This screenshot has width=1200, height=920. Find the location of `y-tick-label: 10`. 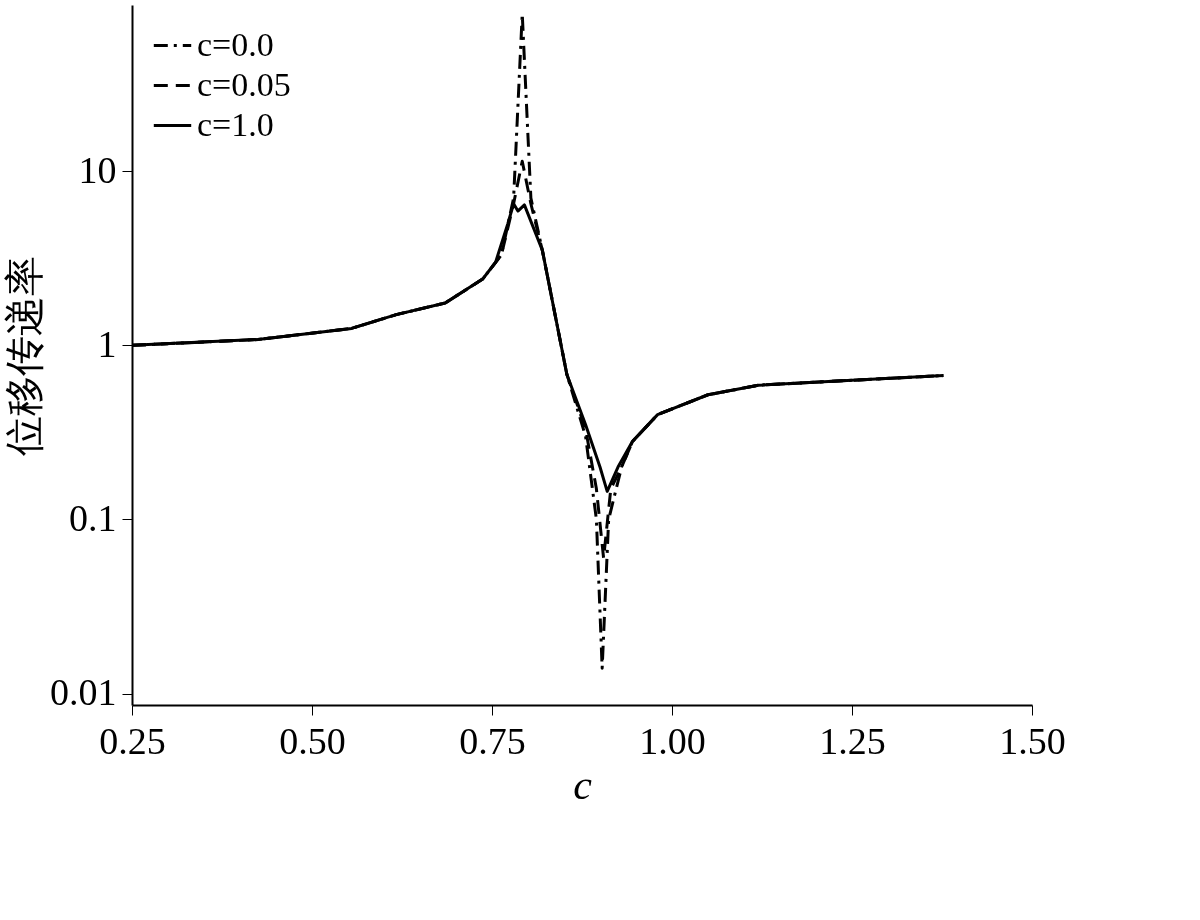

y-tick-label: 10 is located at coordinates (97, 169).